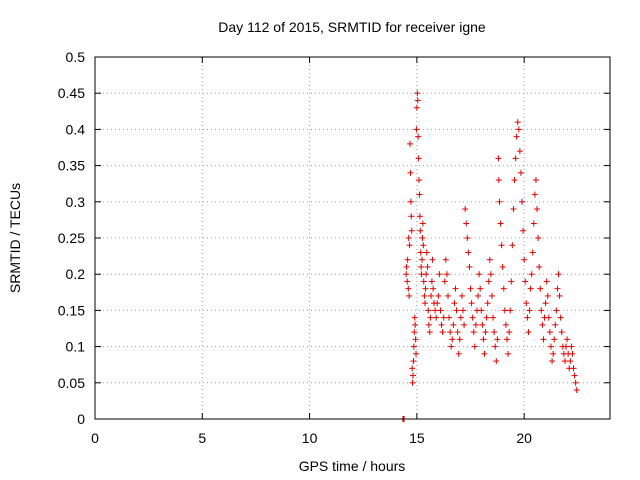 The width and height of the screenshot is (640, 480). What do you see at coordinates (76, 129) in the screenshot?
I see `y-tick-label: 0.4` at bounding box center [76, 129].